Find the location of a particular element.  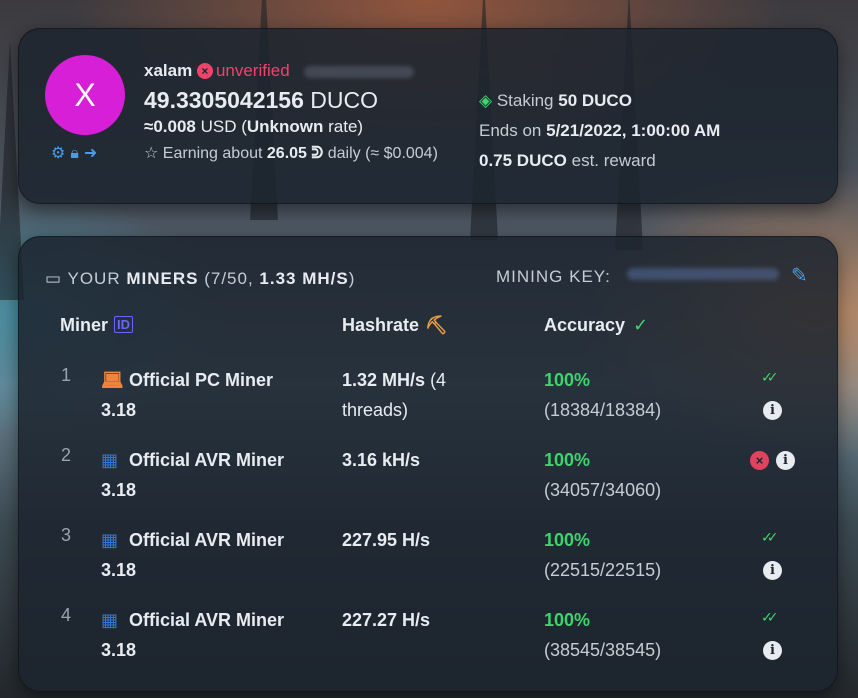

column-header-accuracy-label: Accuracy is located at coordinates (585, 325).